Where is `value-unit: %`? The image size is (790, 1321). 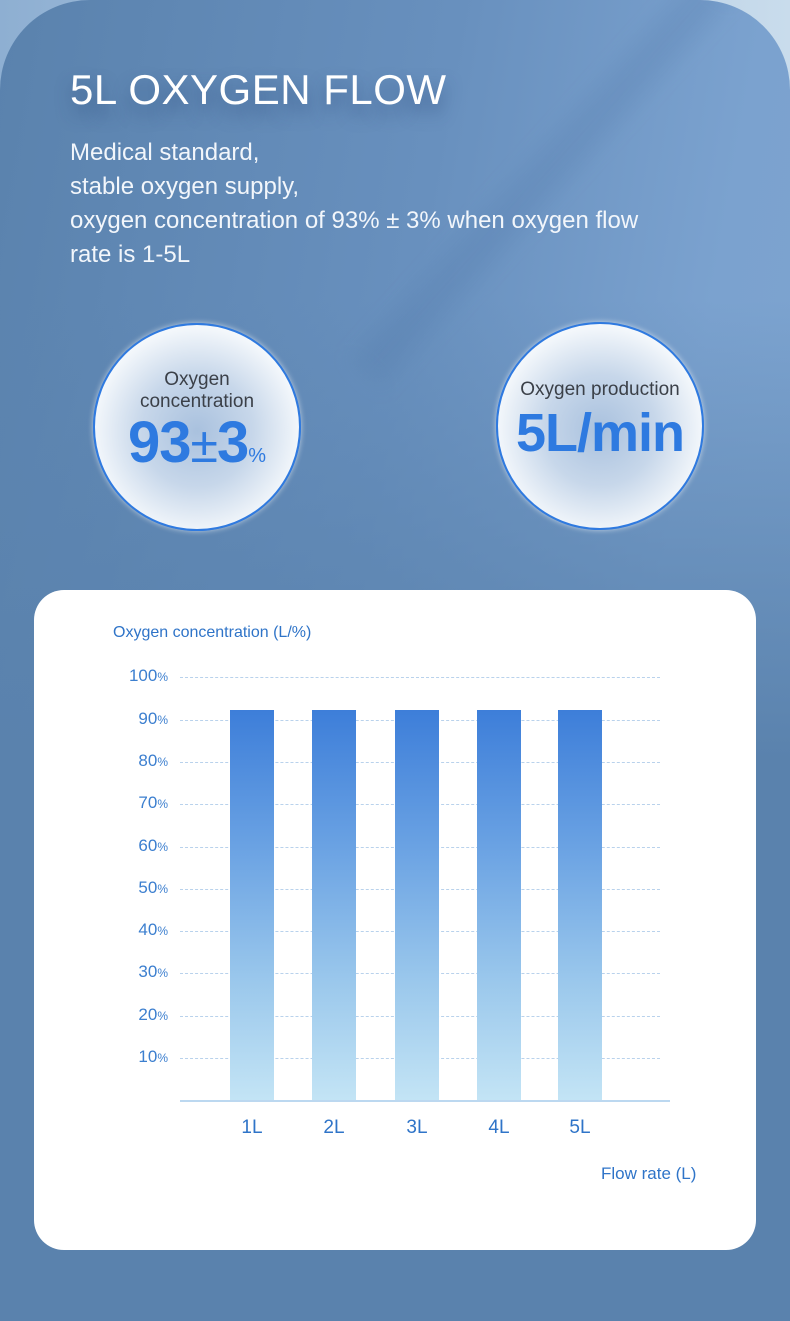
value-unit: % is located at coordinates (257, 456).